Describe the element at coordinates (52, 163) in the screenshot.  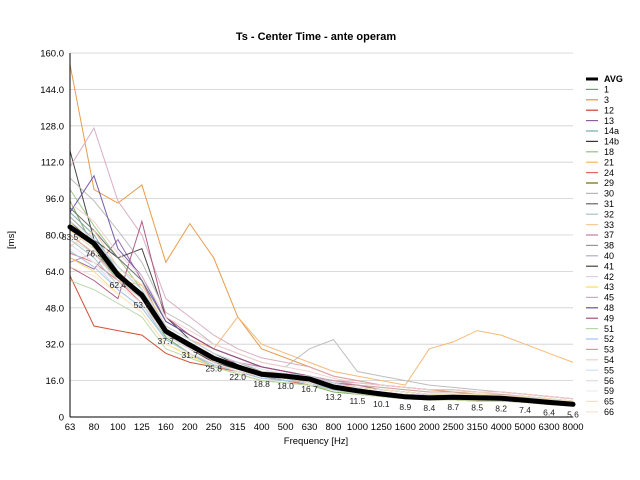
I see `y-tick-label: 112.0` at that location.